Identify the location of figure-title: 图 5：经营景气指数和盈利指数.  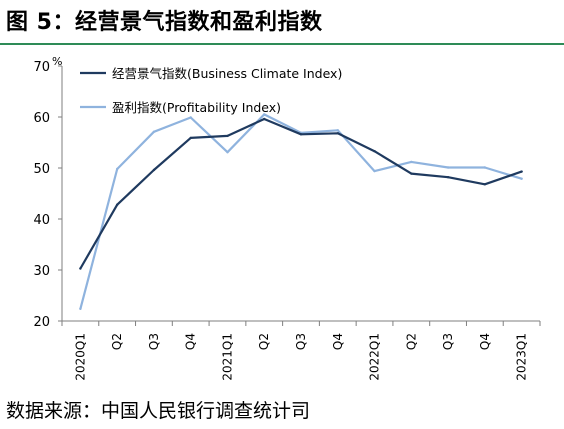
(164, 22).